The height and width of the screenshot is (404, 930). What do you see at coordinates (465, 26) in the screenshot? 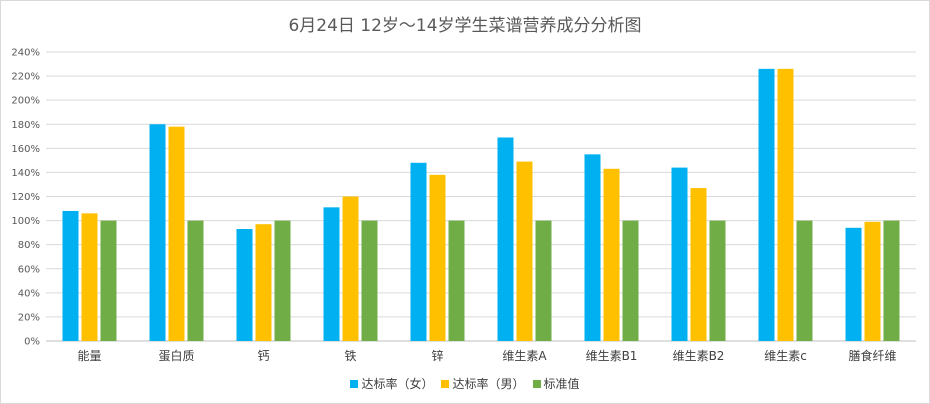
I see `chart-title: 6月24日 12岁～14岁学生菜谱营养成分分析图` at bounding box center [465, 26].